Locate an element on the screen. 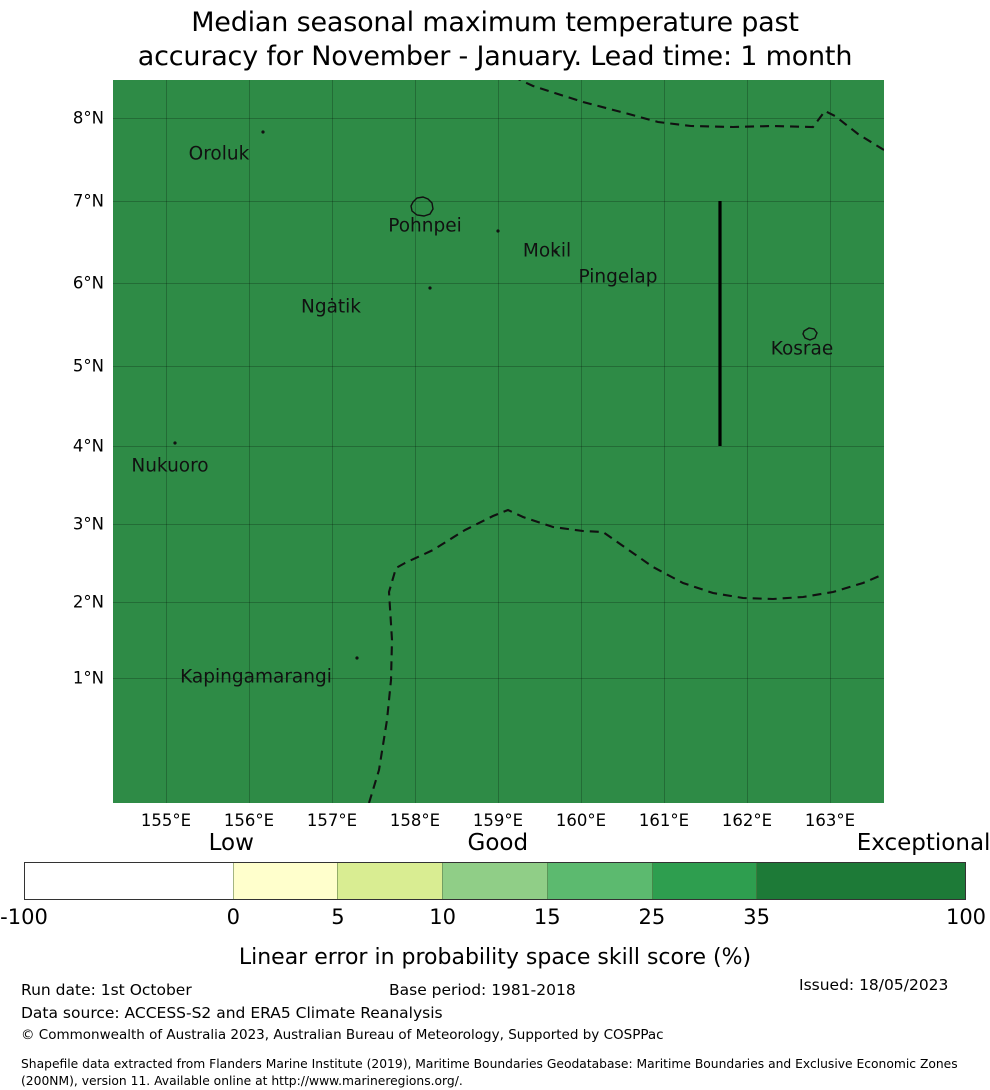  eez-boundary-south is located at coordinates (625, 655).